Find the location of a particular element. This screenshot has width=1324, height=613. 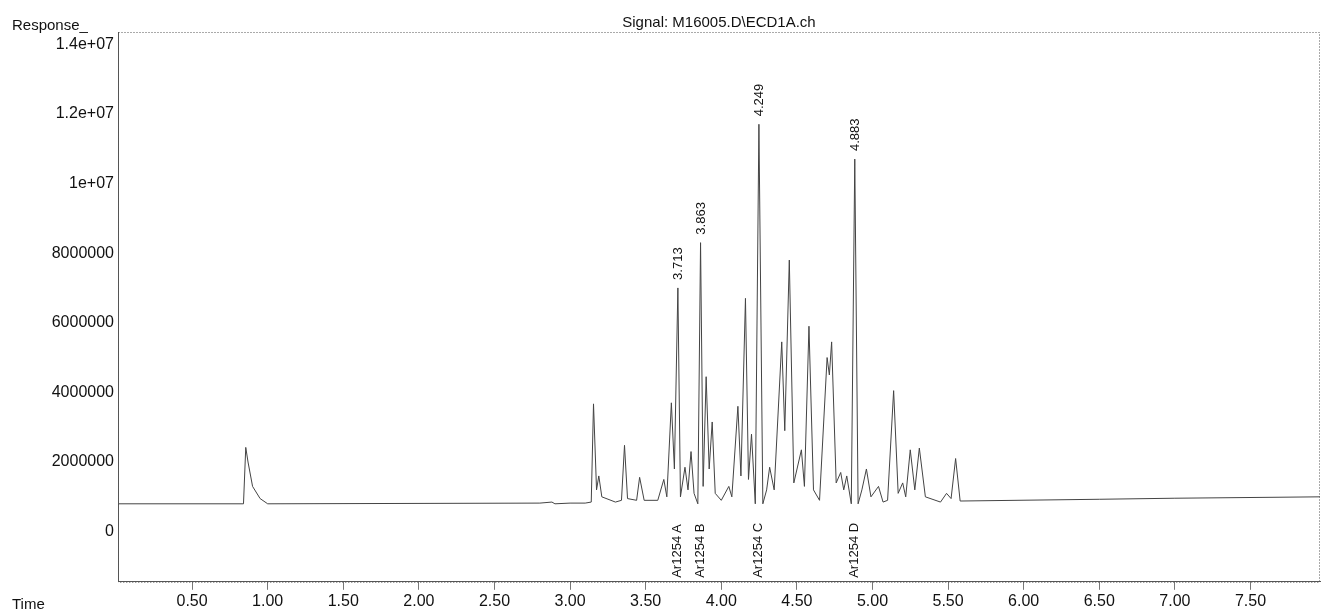

x-tick-label: 1.50 is located at coordinates (343, 600).